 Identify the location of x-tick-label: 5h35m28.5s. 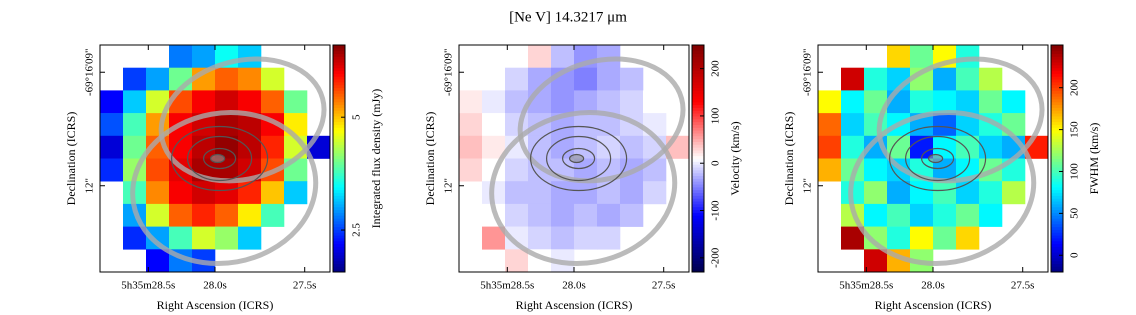
(148, 286).